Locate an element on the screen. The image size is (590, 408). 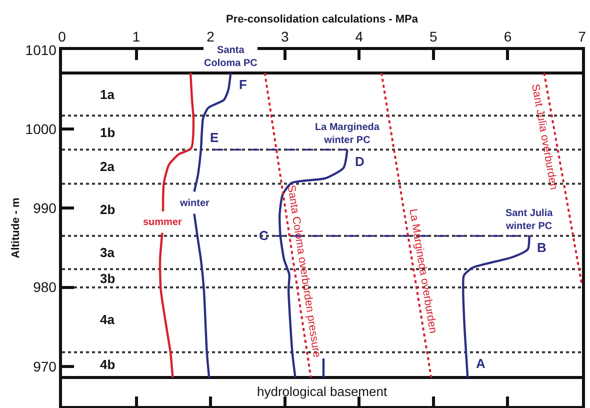
ref-line-label: 3a is located at coordinates (108, 252).